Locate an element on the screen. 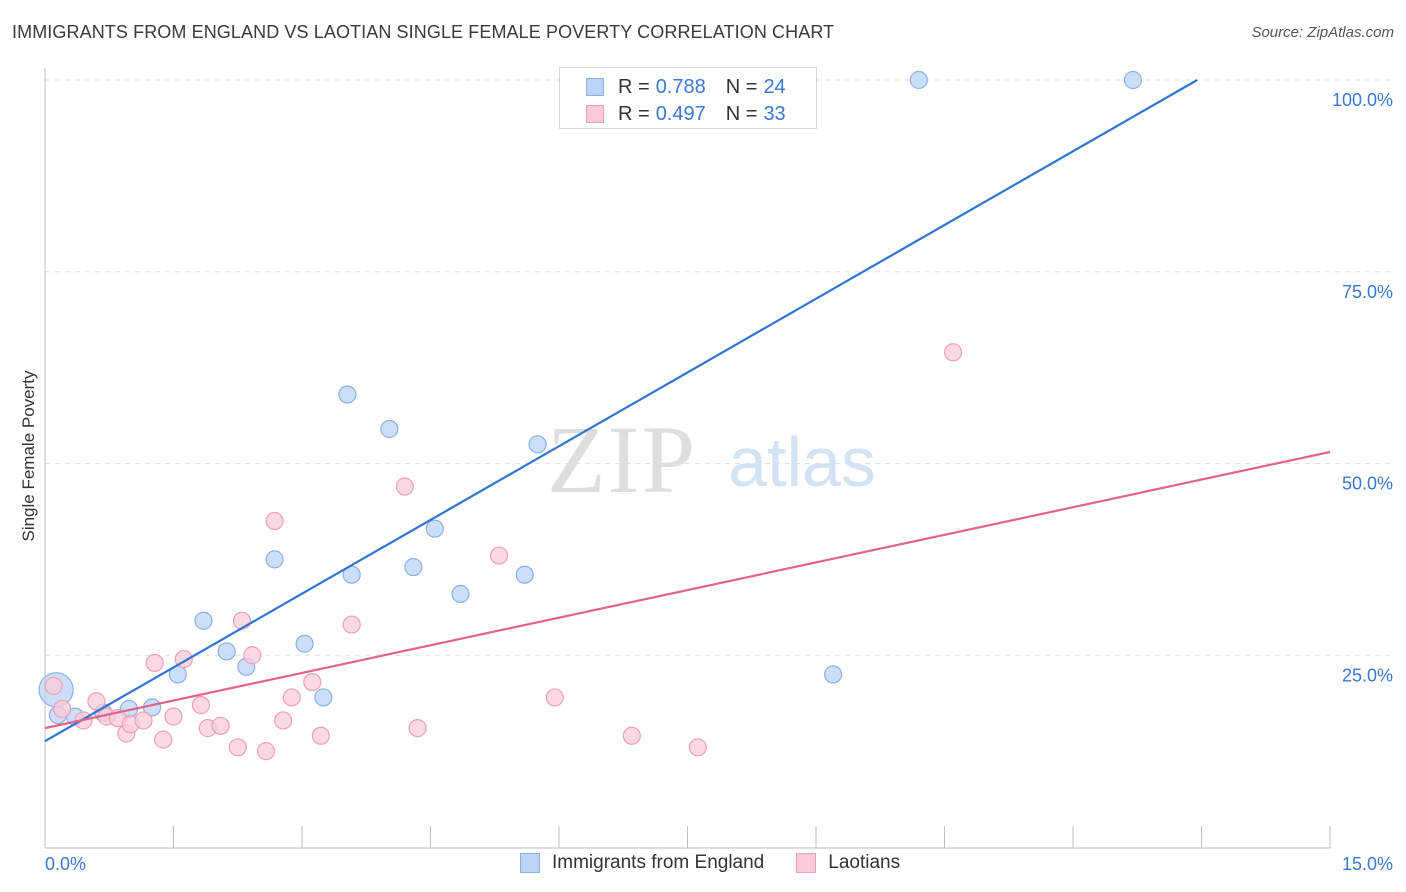  legend-row-england: R = 0.788 N = 24 is located at coordinates (686, 87).